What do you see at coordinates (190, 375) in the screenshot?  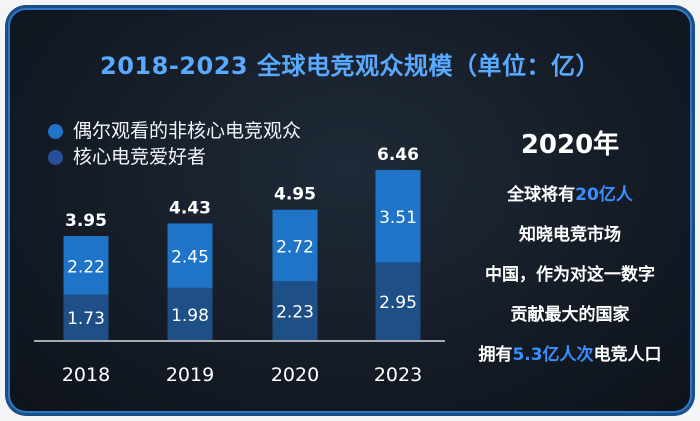 I see `x-tick-label-2019: 2019` at bounding box center [190, 375].